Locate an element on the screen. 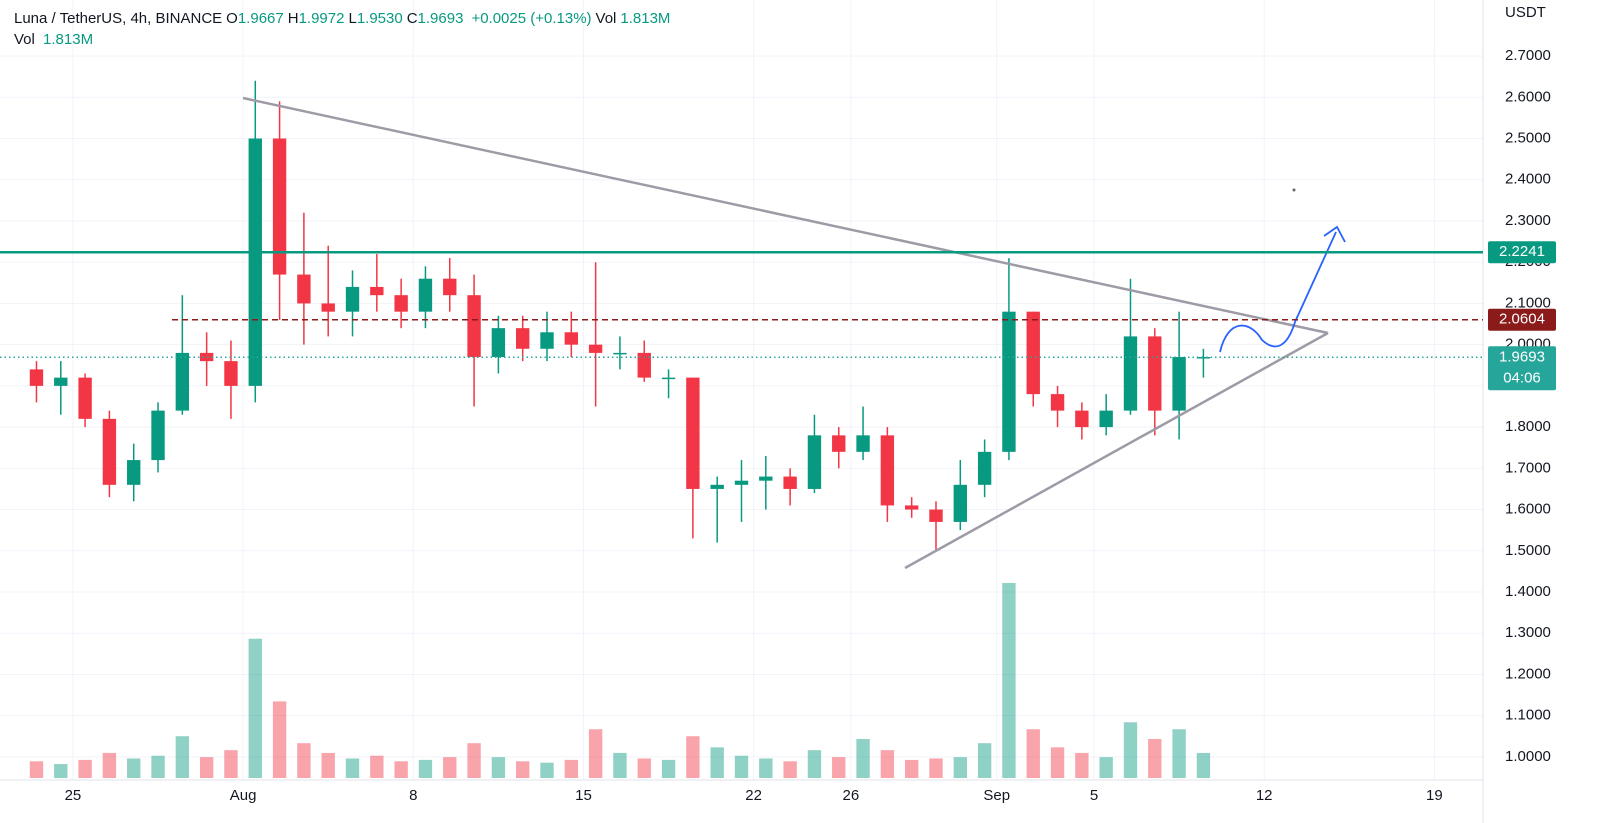  price-label: 2.0604 is located at coordinates (1522, 319).